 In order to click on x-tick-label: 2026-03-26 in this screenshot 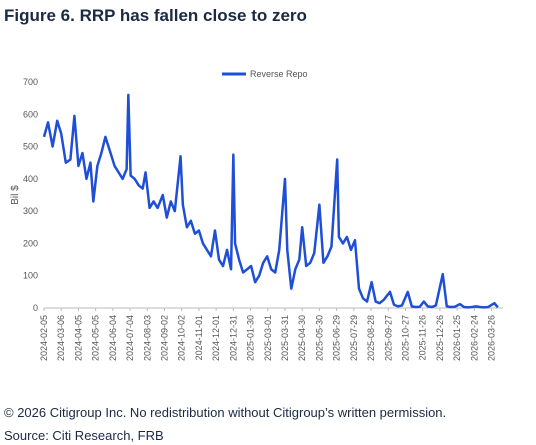, I will do `click(492, 338)`.